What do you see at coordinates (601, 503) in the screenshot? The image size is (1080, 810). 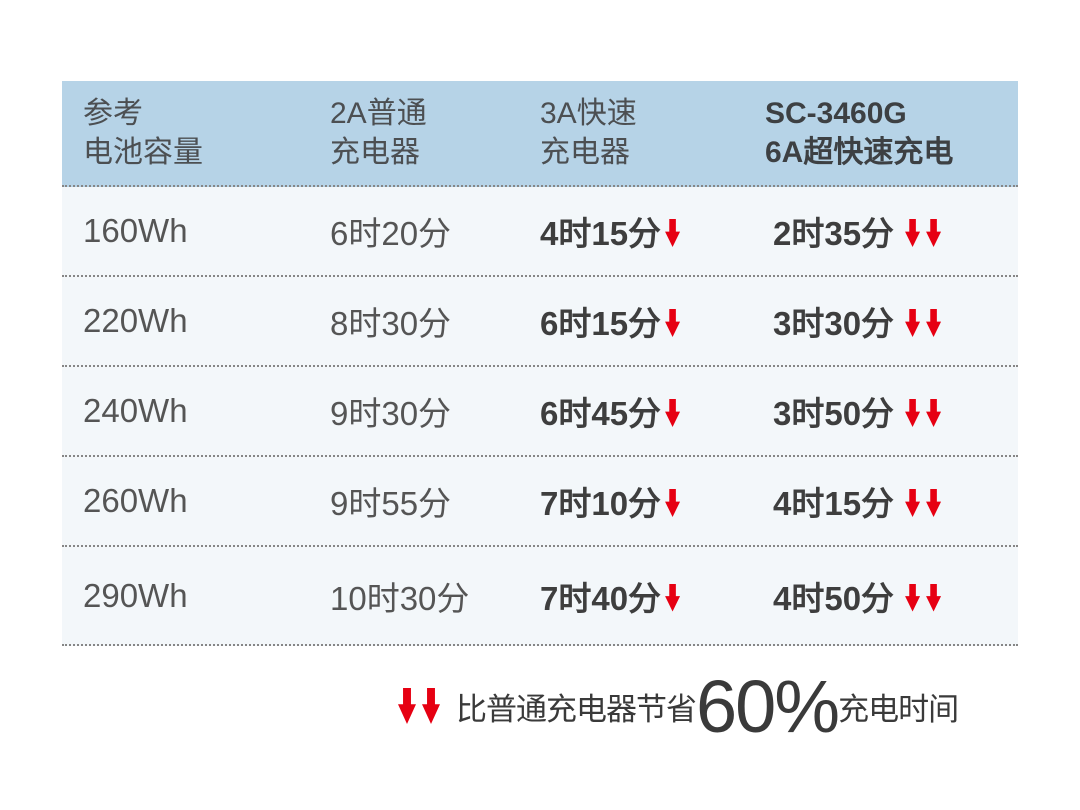 I see `charger-3a-value: 7时10分` at bounding box center [601, 503].